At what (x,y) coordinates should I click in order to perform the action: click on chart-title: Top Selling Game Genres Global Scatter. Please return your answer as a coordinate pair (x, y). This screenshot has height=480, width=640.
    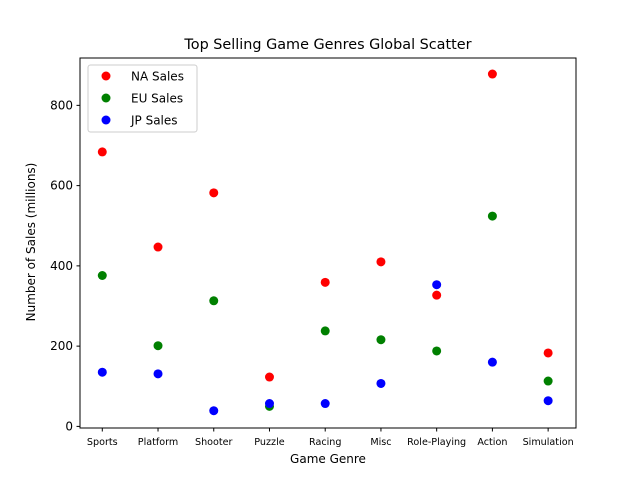
    Looking at the image, I should click on (327, 45).